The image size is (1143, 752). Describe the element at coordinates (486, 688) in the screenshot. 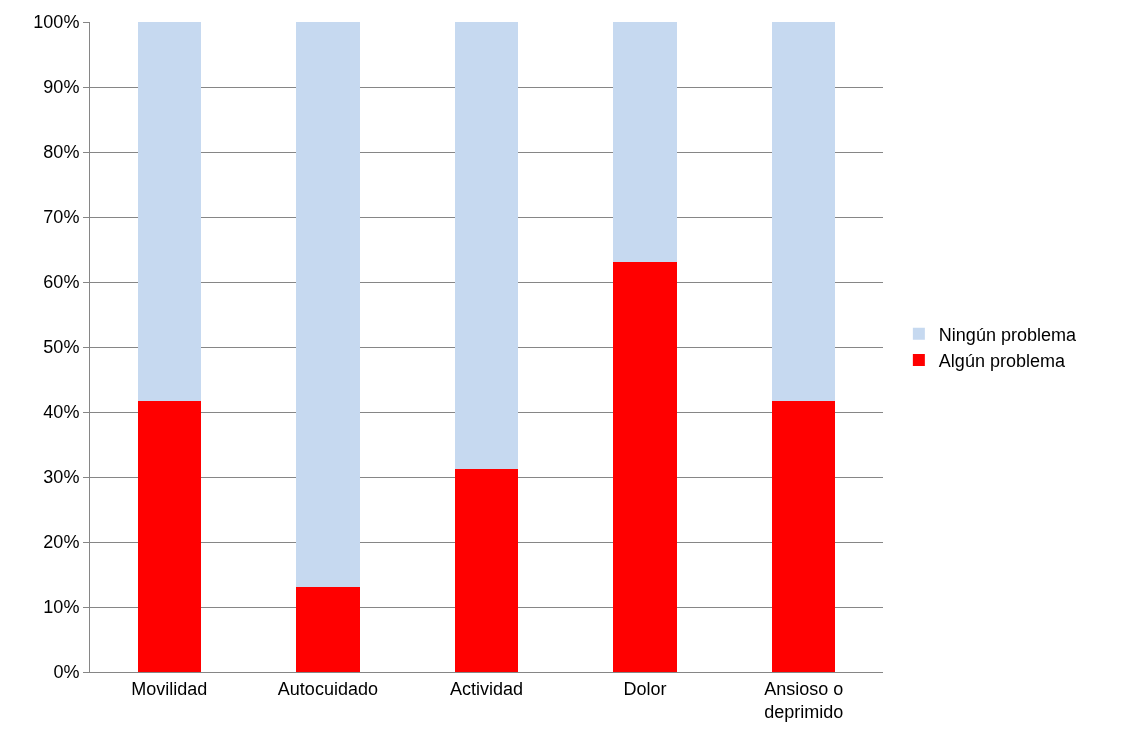

I see `x-tick-label: Actividad` at that location.